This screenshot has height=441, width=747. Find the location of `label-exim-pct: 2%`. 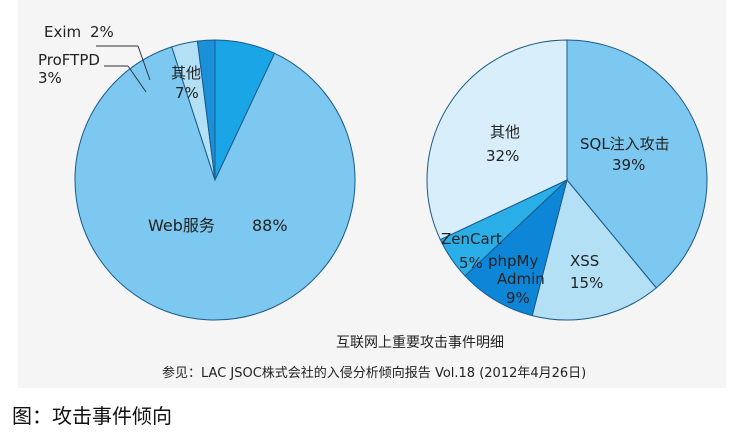

label-exim-pct: 2% is located at coordinates (102, 32).